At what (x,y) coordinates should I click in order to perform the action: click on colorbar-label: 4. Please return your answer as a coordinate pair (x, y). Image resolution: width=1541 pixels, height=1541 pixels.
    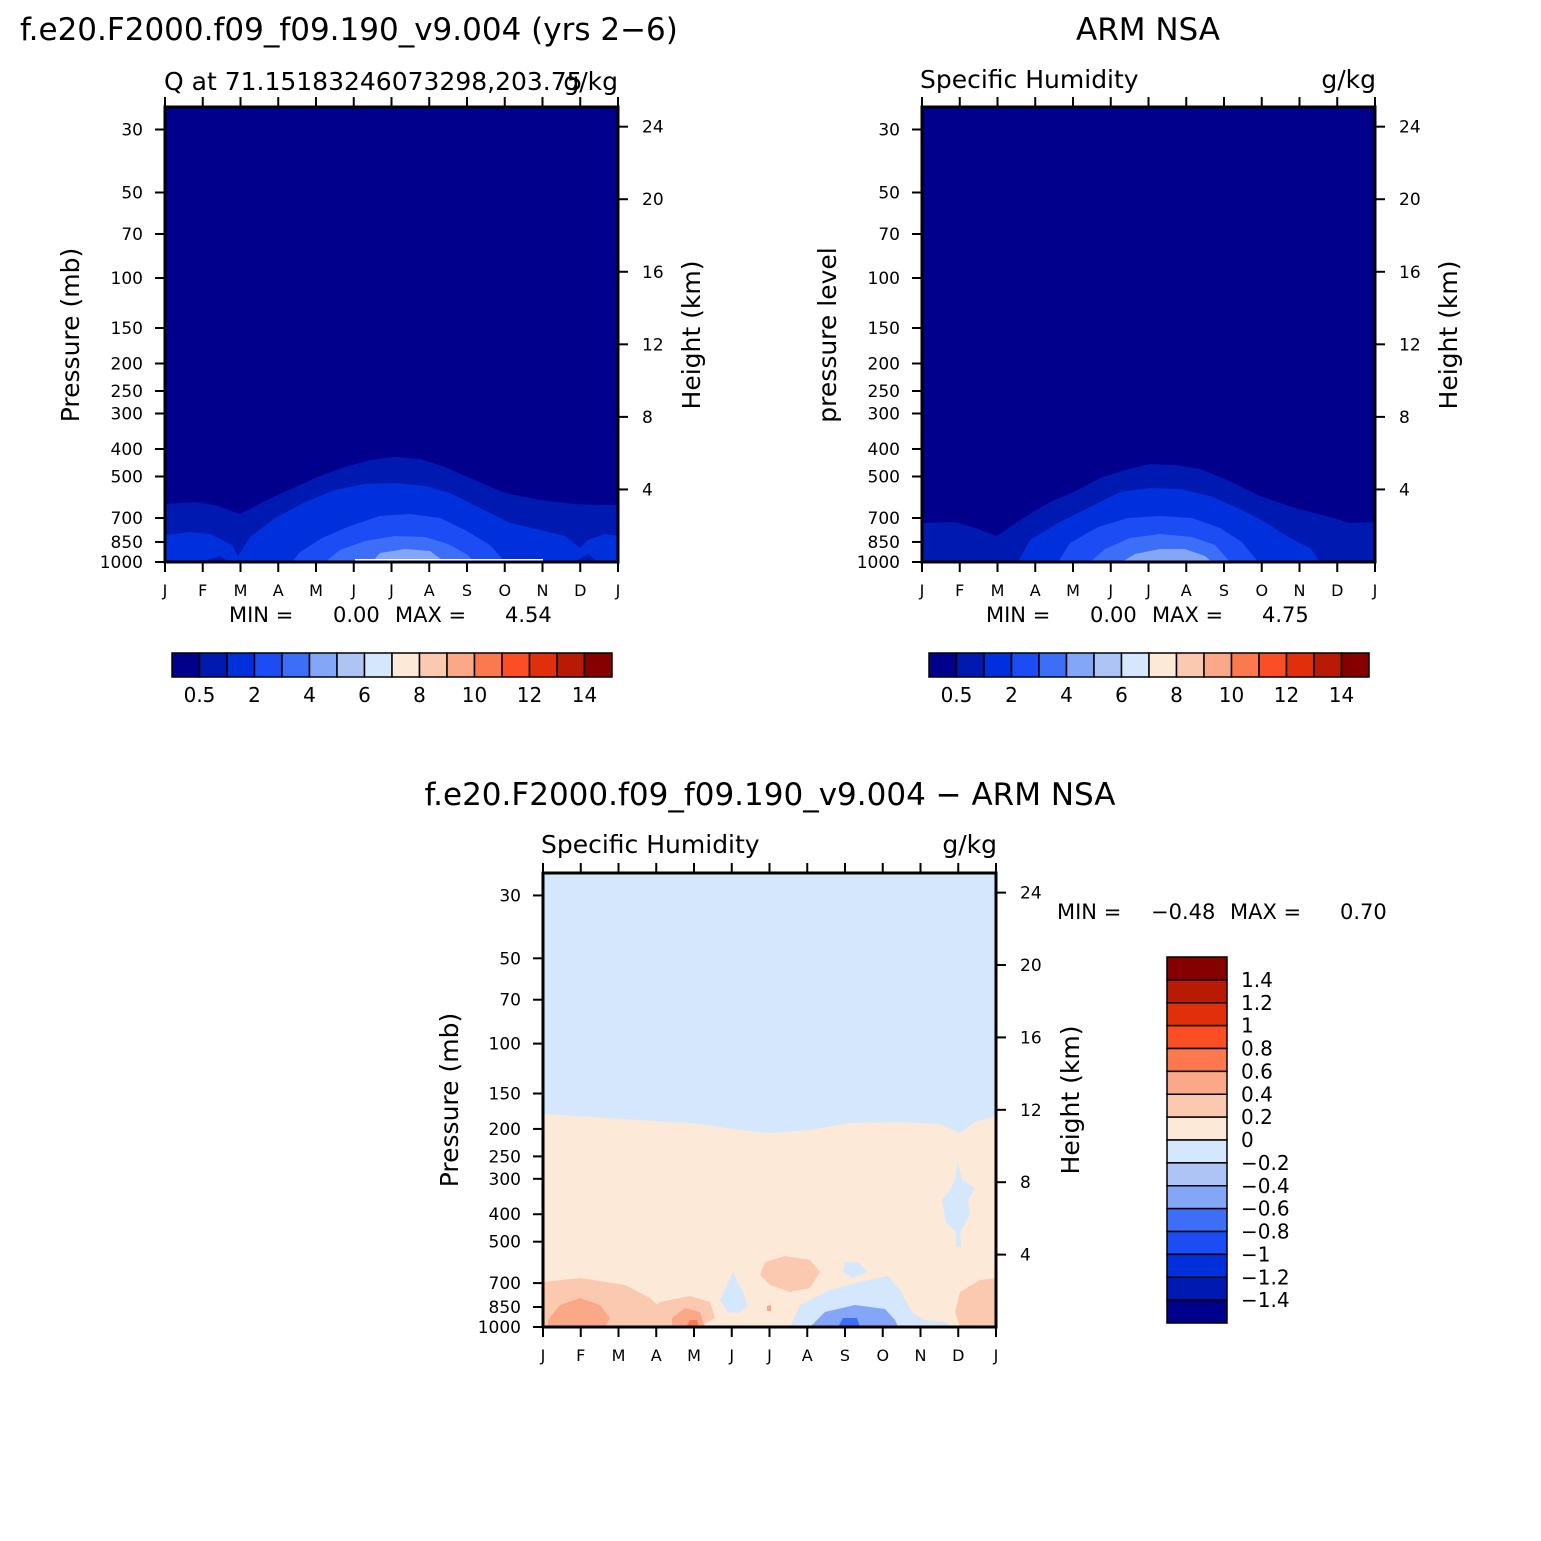
    Looking at the image, I should click on (309, 695).